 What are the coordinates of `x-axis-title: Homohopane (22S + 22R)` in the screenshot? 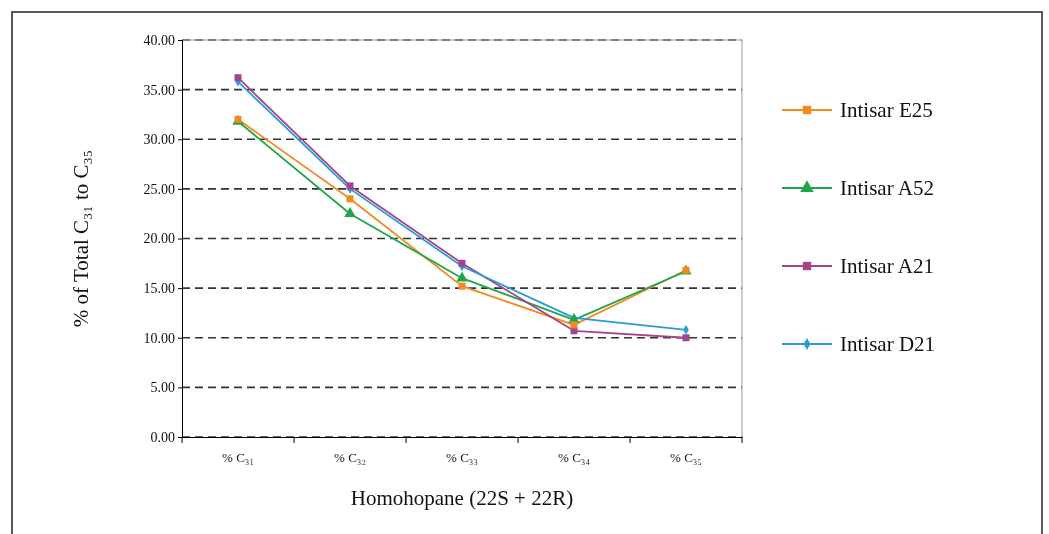 It's located at (462, 498).